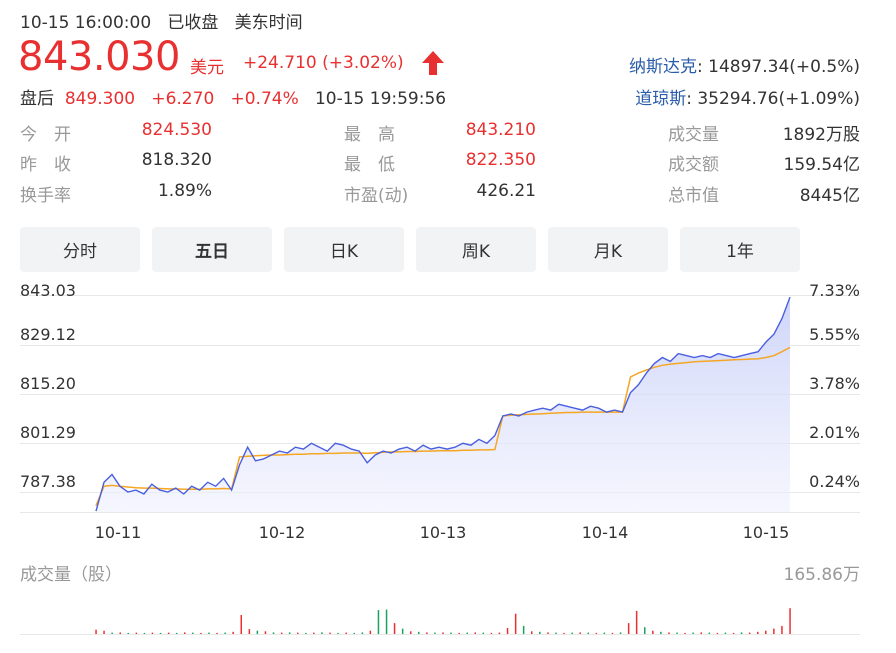 The height and width of the screenshot is (653, 896). What do you see at coordinates (663, 67) in the screenshot?
I see `index-nasdaq-name: 纳斯达克` at bounding box center [663, 67].